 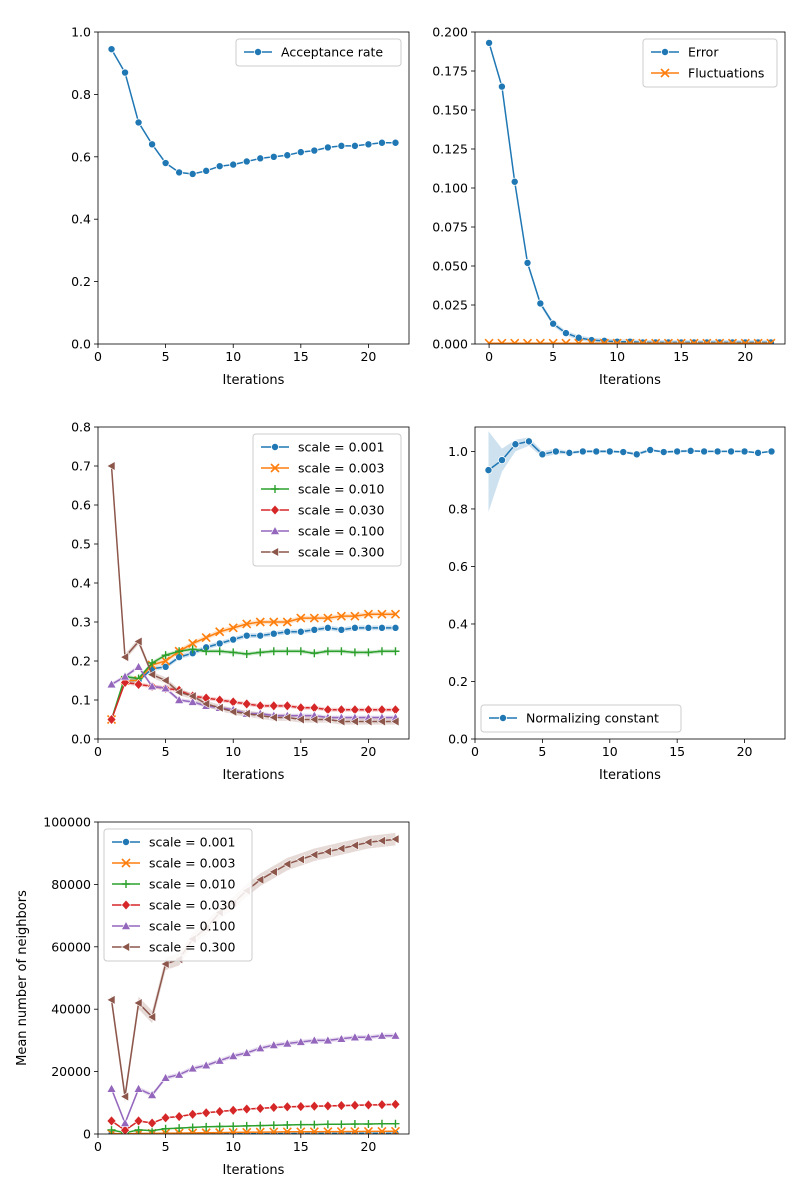 I want to click on legend-label-5: scale = 0.300, so click(x=192, y=947).